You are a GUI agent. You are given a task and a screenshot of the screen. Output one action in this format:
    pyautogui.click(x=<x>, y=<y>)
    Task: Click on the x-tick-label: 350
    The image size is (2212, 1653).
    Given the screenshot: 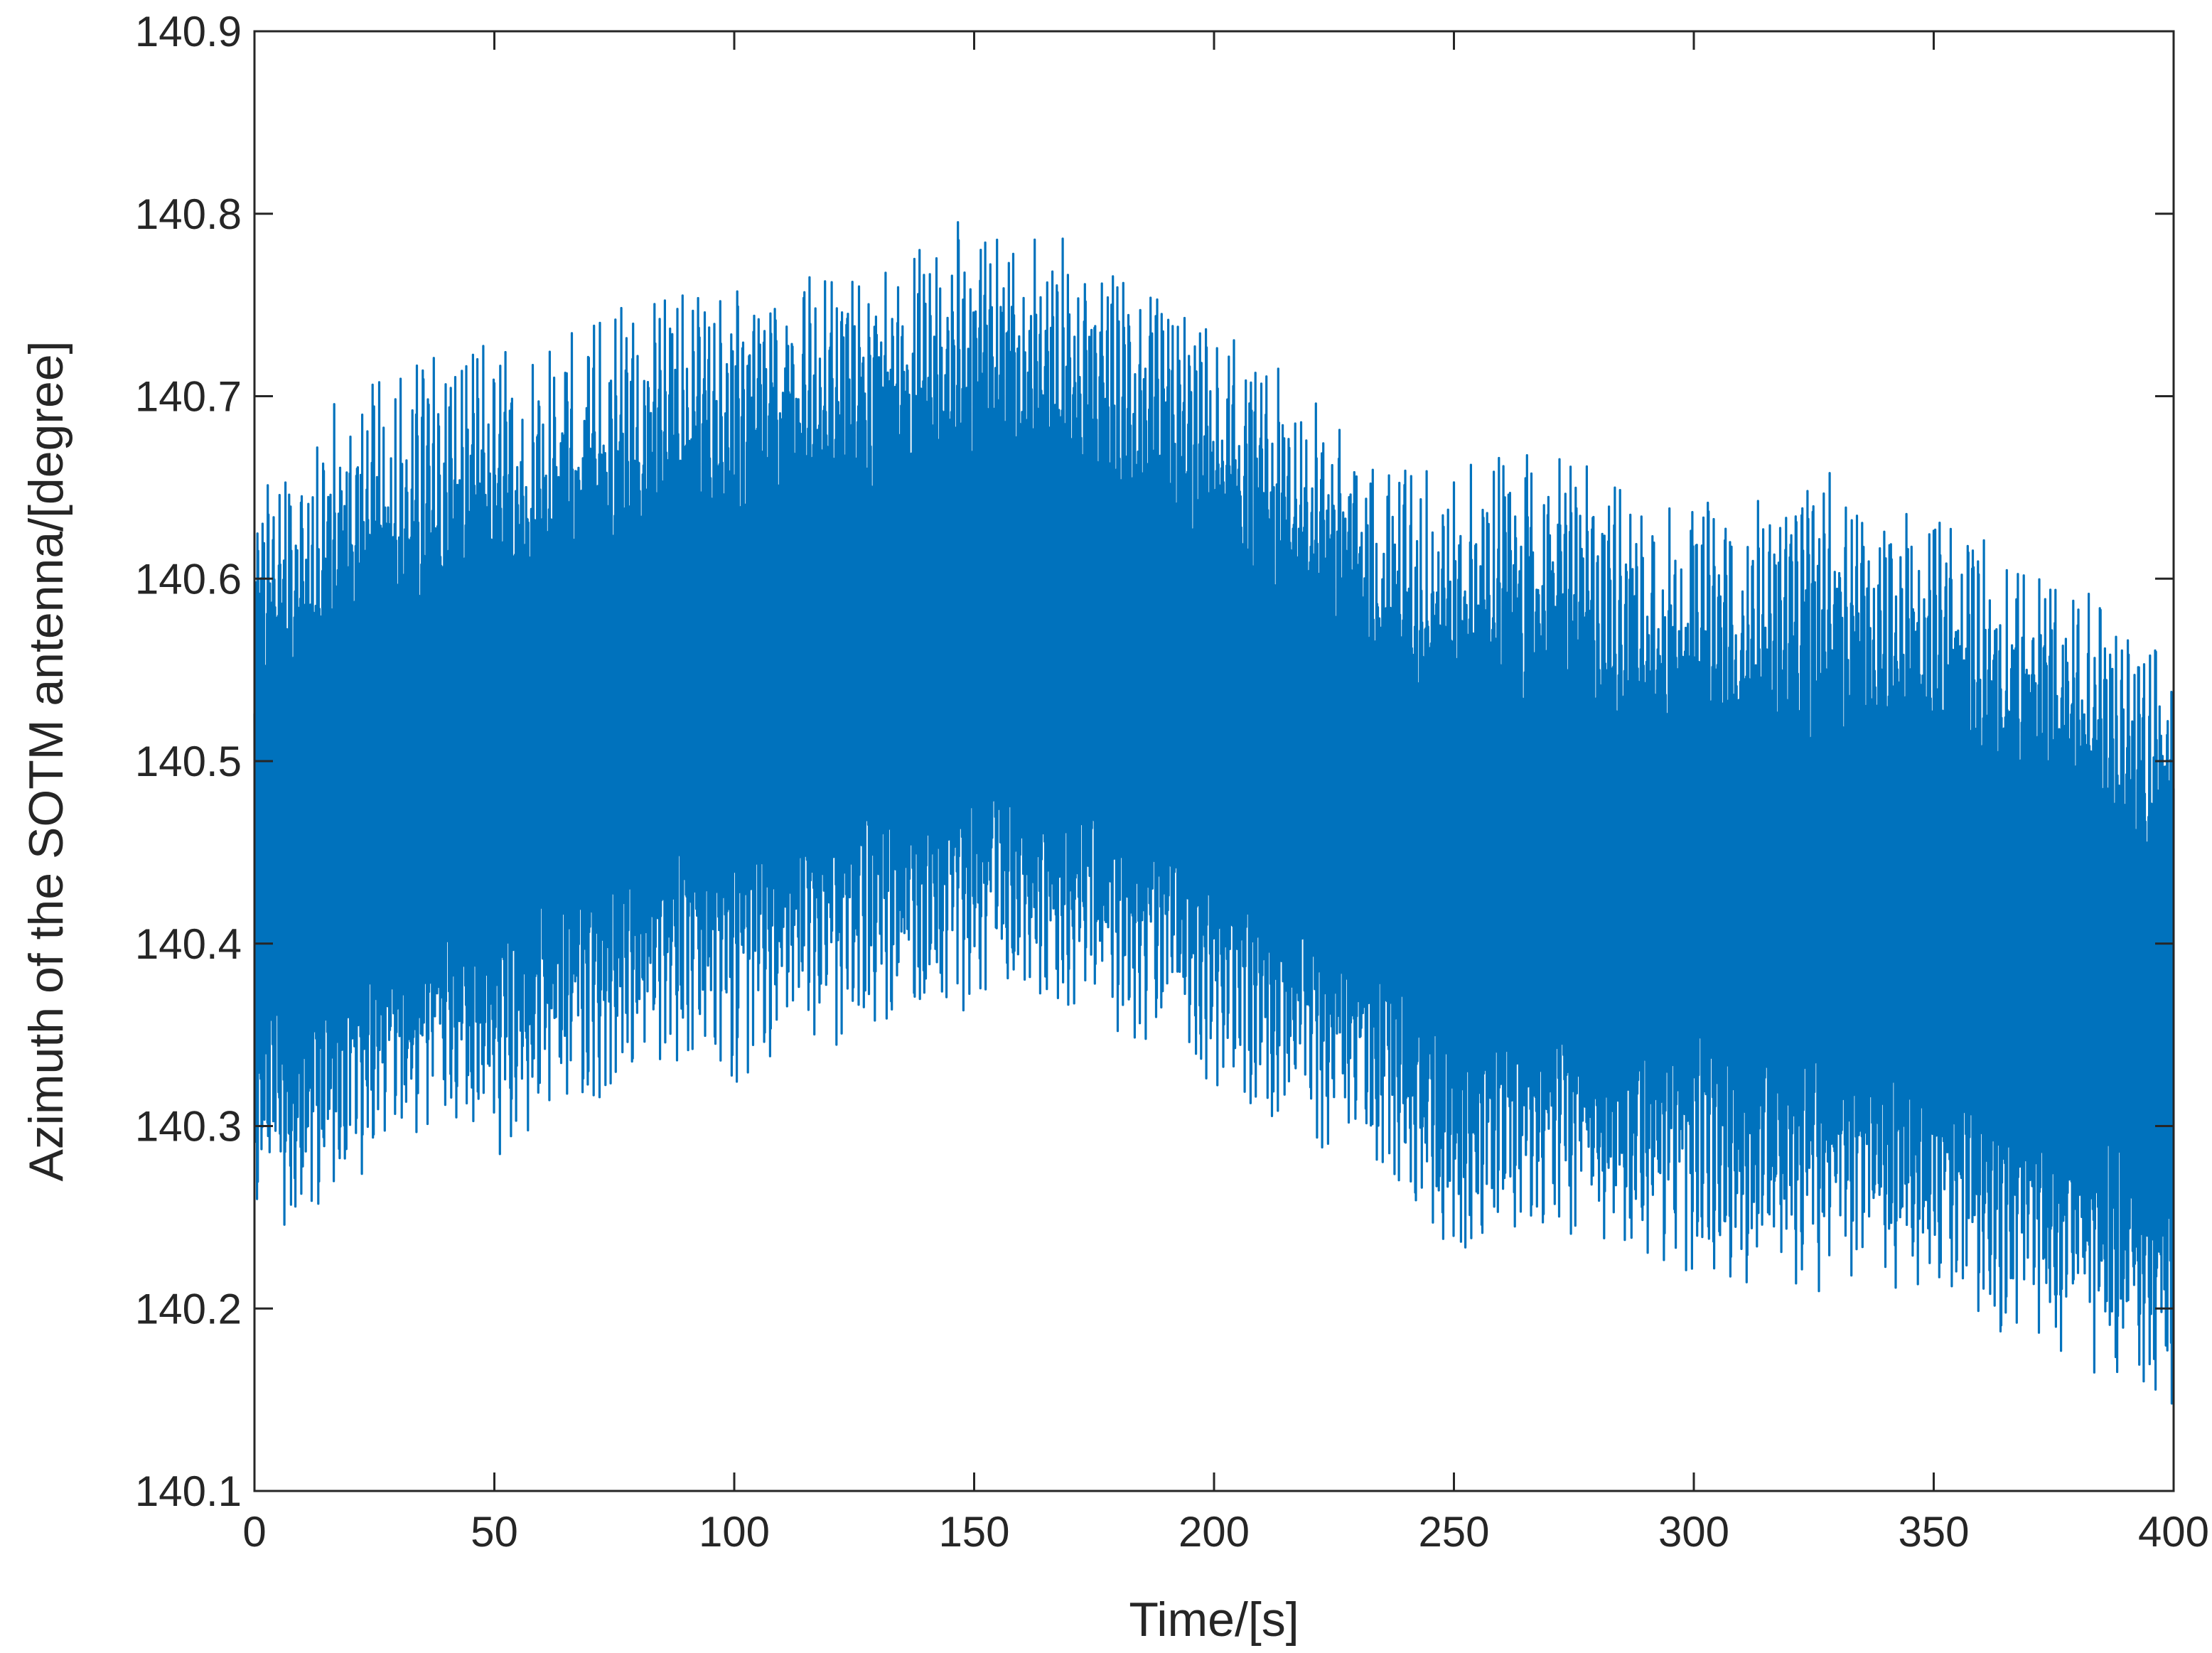 What is the action you would take?
    pyautogui.click(x=1933, y=1532)
    